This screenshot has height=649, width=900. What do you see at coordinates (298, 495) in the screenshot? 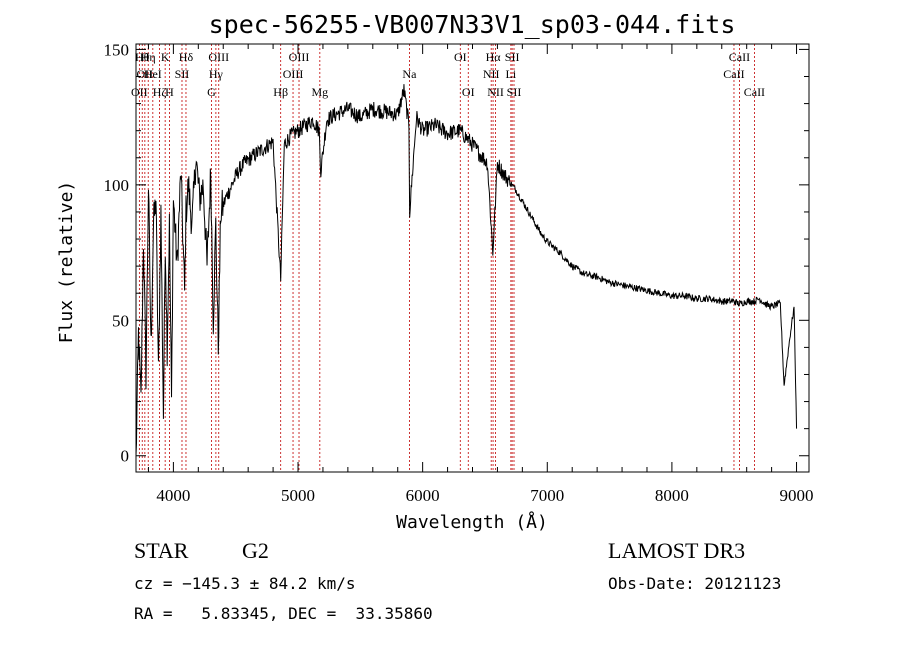
I see `x-tick-label-5000: 5000` at bounding box center [298, 495].